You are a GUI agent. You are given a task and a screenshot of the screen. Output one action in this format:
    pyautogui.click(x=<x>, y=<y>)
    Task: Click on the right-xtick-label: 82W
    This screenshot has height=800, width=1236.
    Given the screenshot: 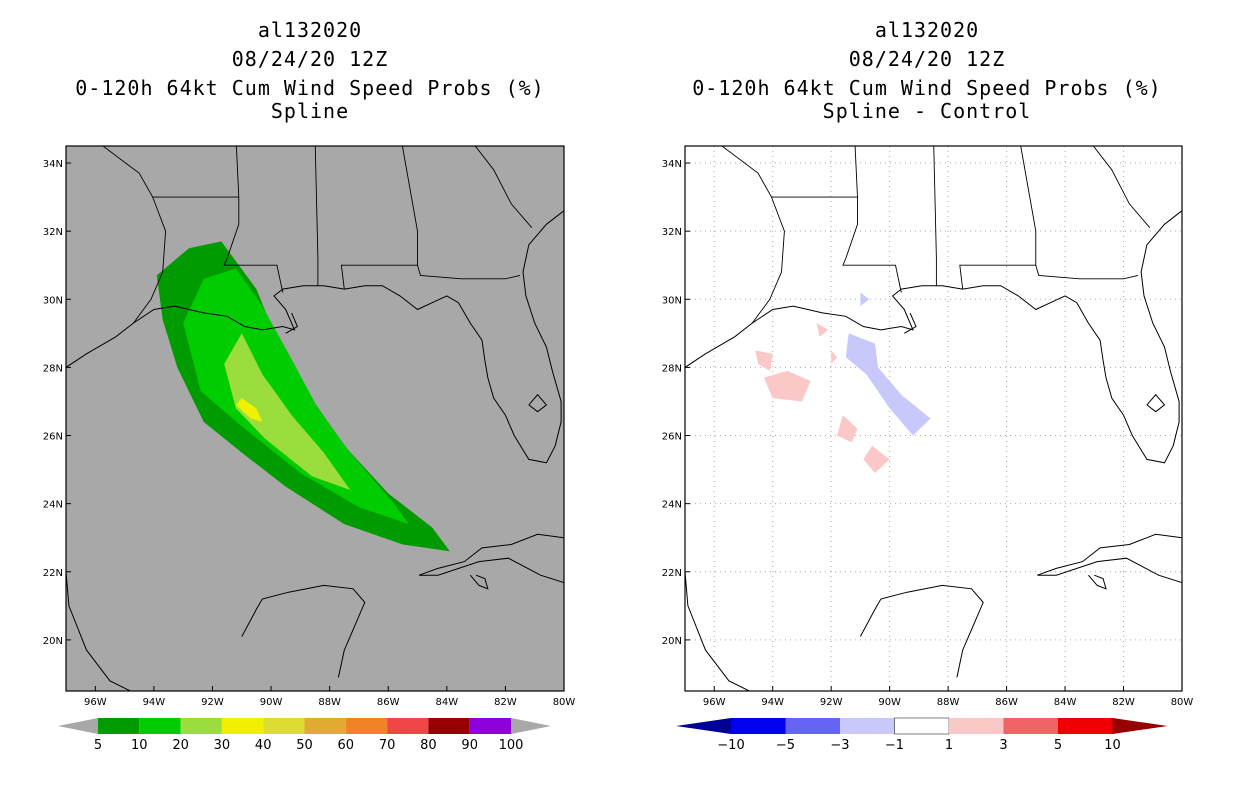 What is the action you would take?
    pyautogui.click(x=1123, y=702)
    